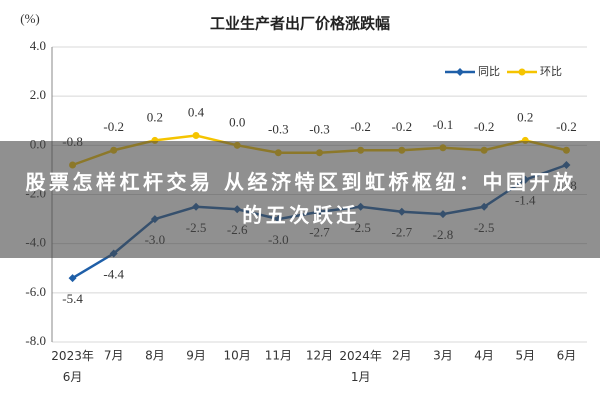  I want to click on data-label: -0.1, so click(443, 124).